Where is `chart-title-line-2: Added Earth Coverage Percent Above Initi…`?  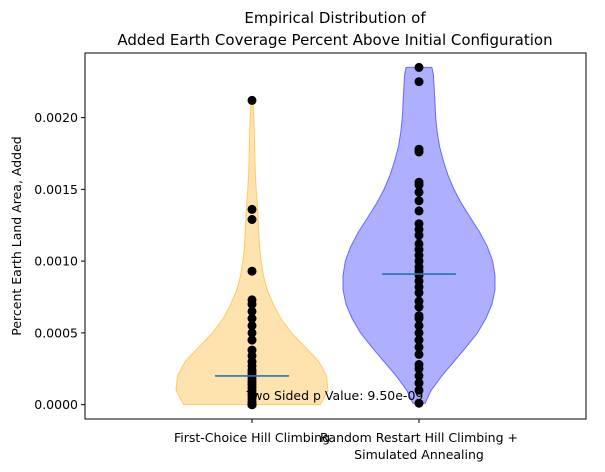 chart-title-line-2: Added Earth Coverage Percent Above Initi… is located at coordinates (334, 40).